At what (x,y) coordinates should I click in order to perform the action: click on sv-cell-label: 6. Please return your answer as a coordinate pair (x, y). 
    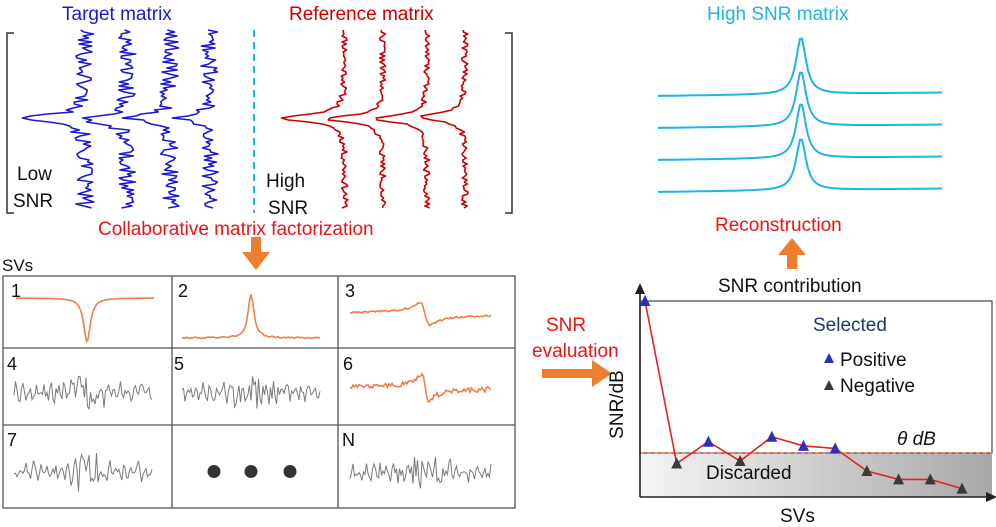
    Looking at the image, I should click on (348, 364).